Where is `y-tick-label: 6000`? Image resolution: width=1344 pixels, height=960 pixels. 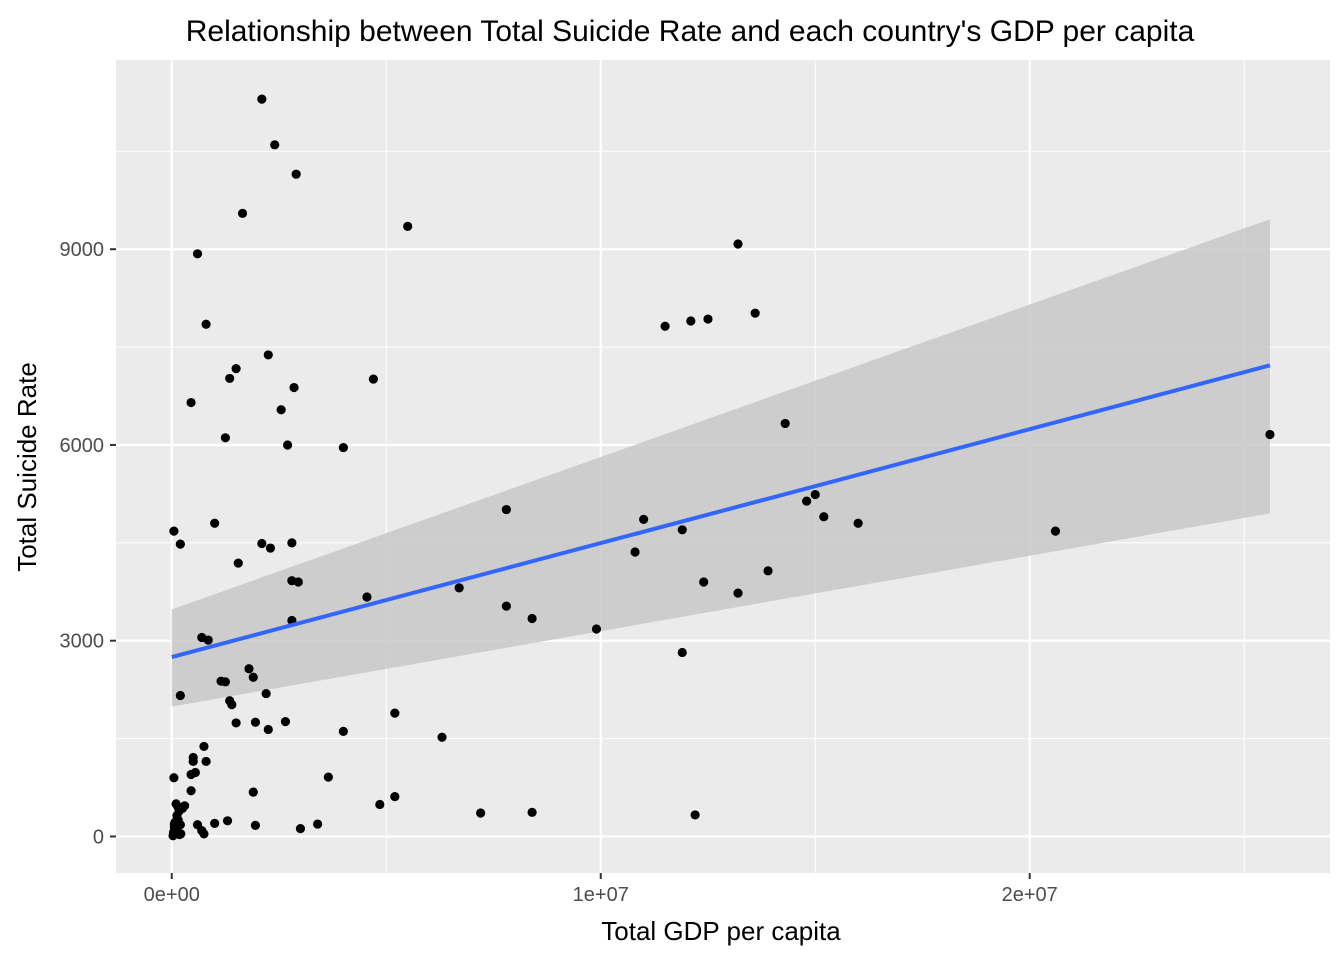
y-tick-label: 6000 is located at coordinates (82, 446).